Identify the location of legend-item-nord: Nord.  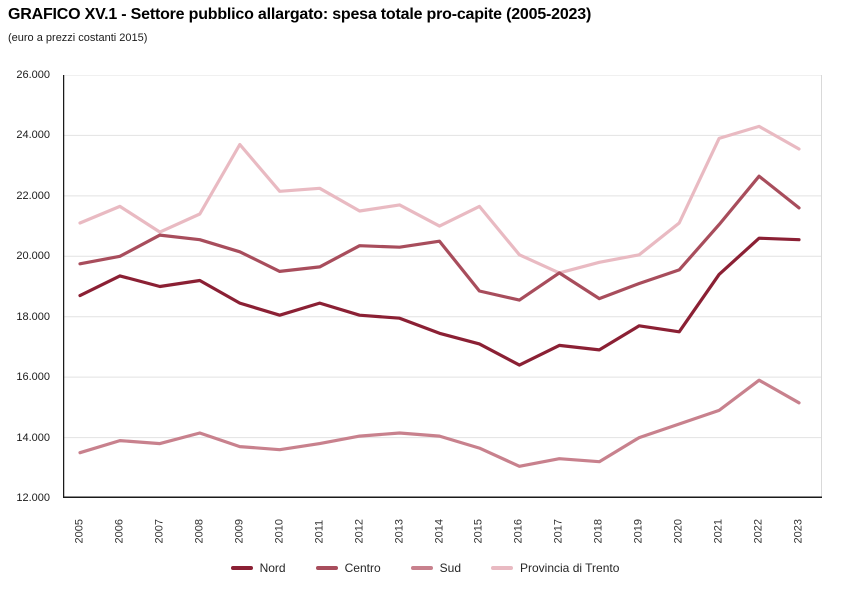
(258, 568).